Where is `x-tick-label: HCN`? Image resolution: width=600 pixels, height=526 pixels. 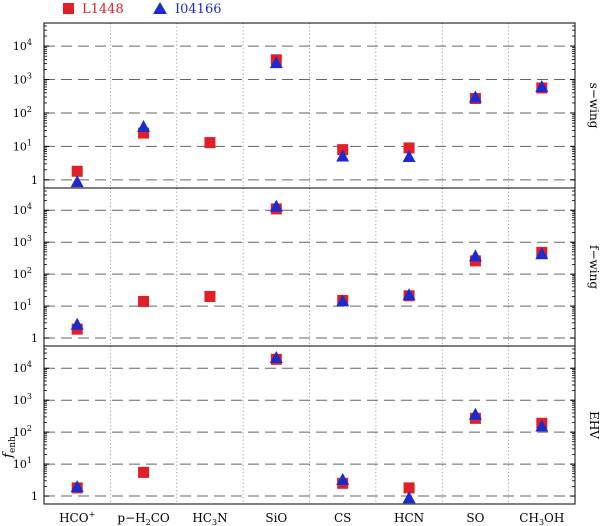
x-tick-label: HCN is located at coordinates (409, 518).